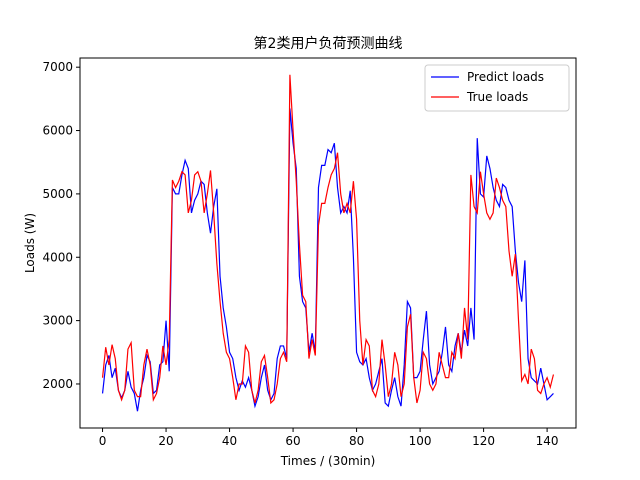  What do you see at coordinates (57, 257) in the screenshot?
I see `y-tick-label: 4000` at bounding box center [57, 257].